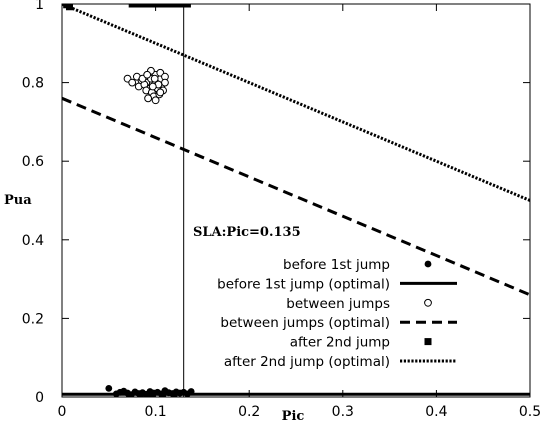 Image resolution: width=558 pixels, height=434 pixels. What do you see at coordinates (303, 284) in the screenshot?
I see `legend-label: before 1st jump (optimal)` at bounding box center [303, 284].